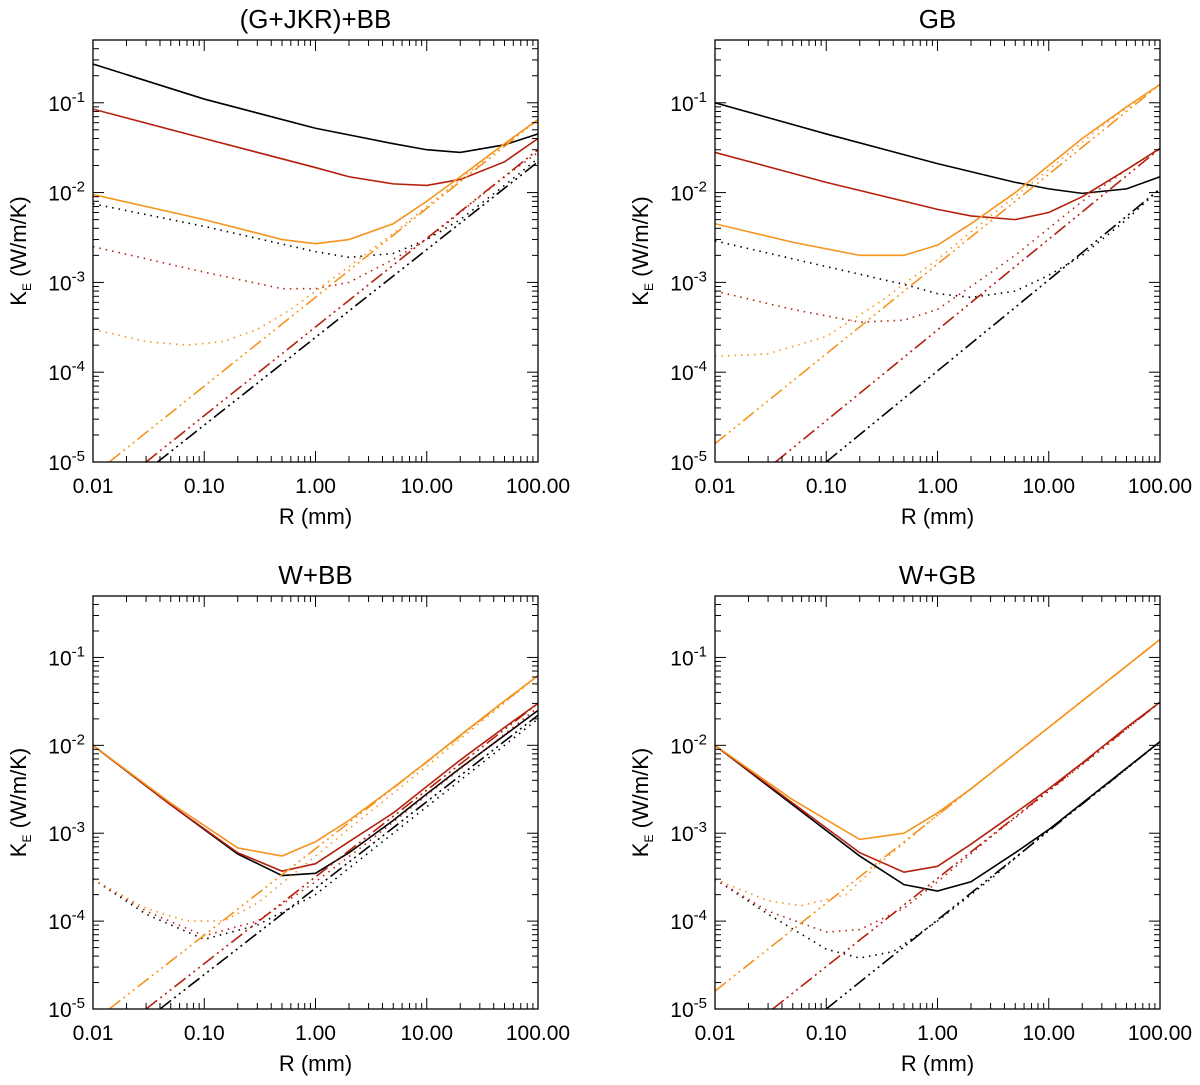 The height and width of the screenshot is (1085, 1200). Describe the element at coordinates (938, 19) in the screenshot. I see `chart-title: GB` at that location.